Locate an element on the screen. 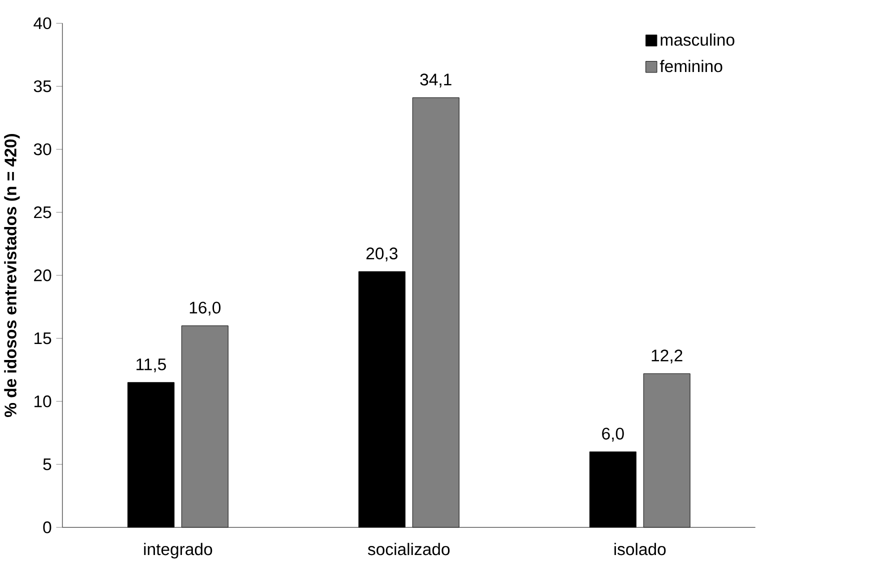 Image resolution: width=882 pixels, height=565 pixels. data-label: 16,0 is located at coordinates (205, 309).